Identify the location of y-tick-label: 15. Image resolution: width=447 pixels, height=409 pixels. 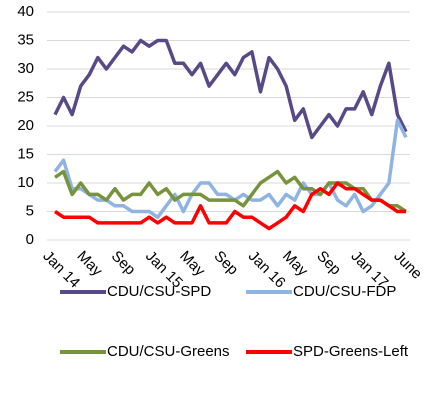
(25, 153).